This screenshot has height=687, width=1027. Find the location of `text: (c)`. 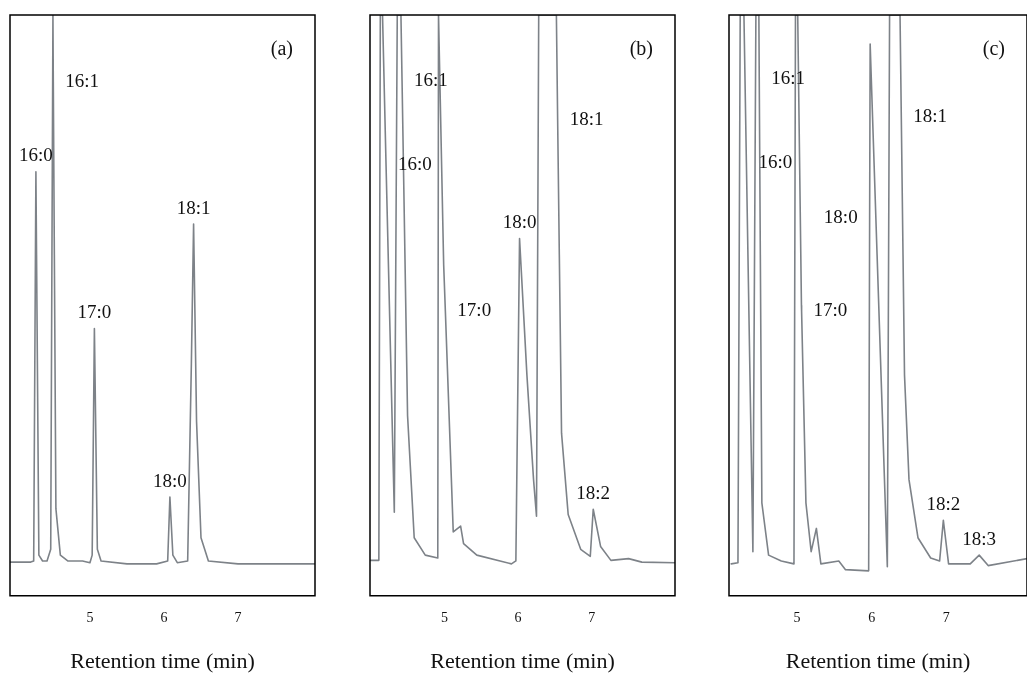

text: (c) is located at coordinates (993, 49).